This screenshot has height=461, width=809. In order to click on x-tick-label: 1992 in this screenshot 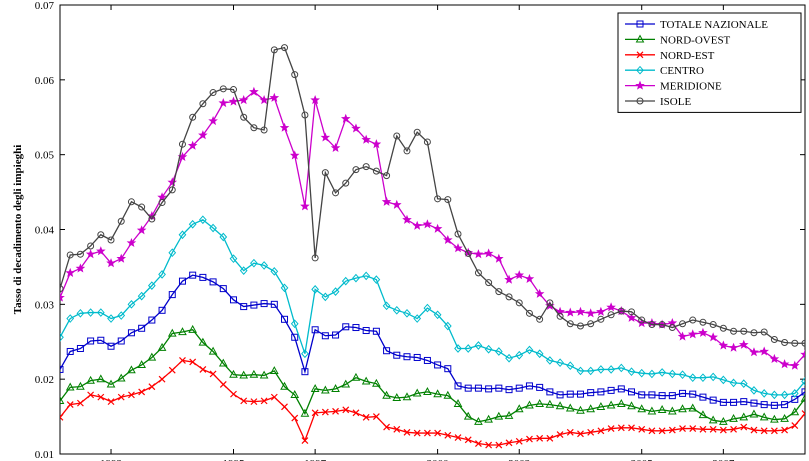, I will do `click(111, 459)`.